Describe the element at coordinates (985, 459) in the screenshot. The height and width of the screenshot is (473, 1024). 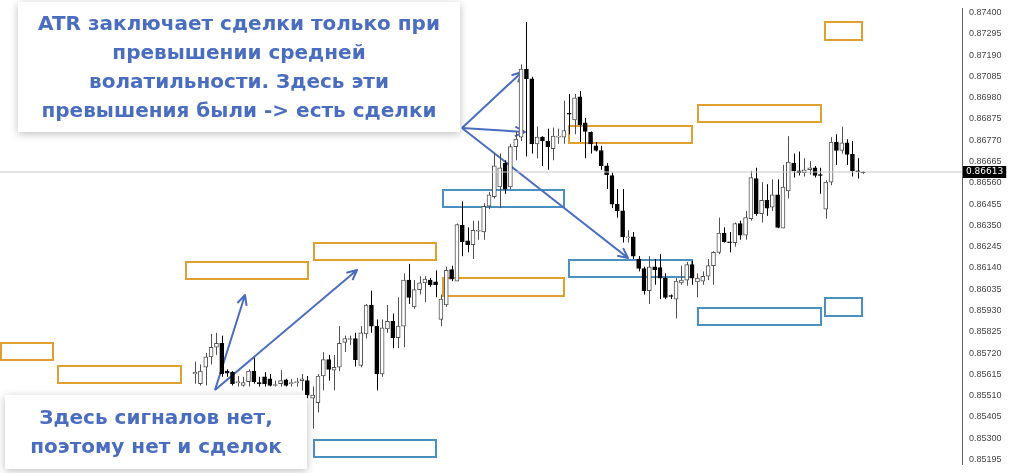
I see `y-tick-label: 0.85195` at that location.